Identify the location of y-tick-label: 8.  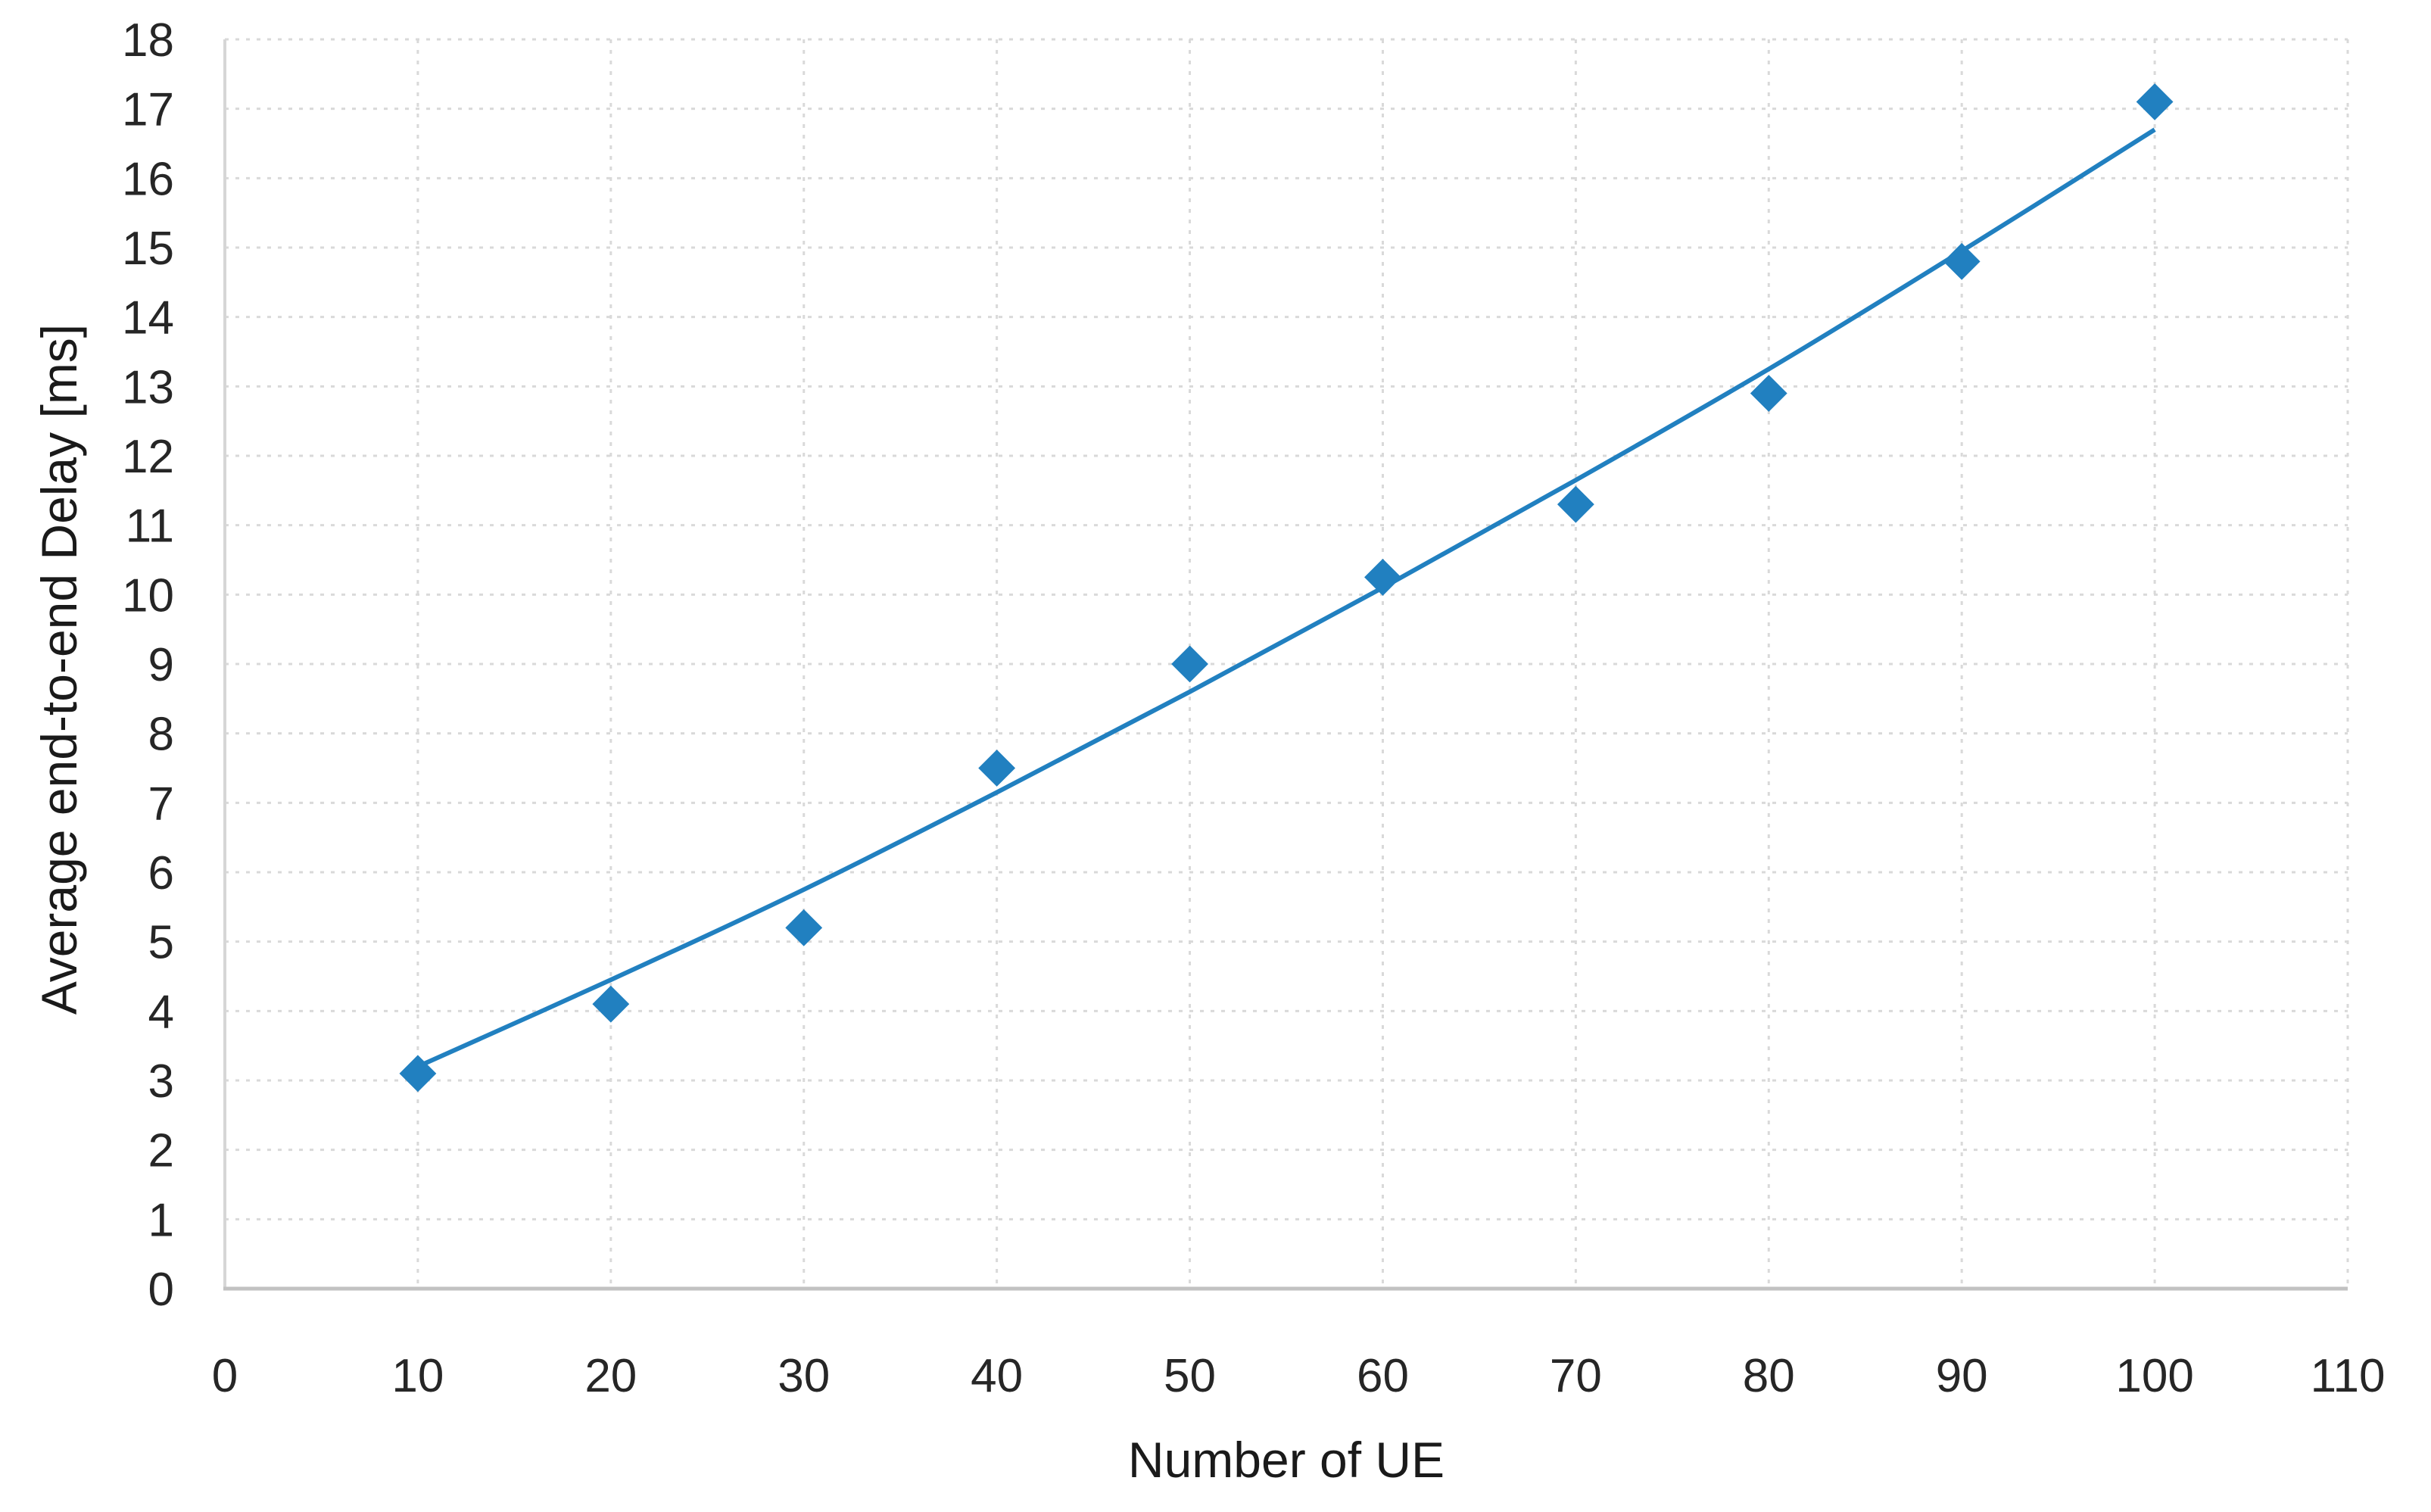
(161, 735).